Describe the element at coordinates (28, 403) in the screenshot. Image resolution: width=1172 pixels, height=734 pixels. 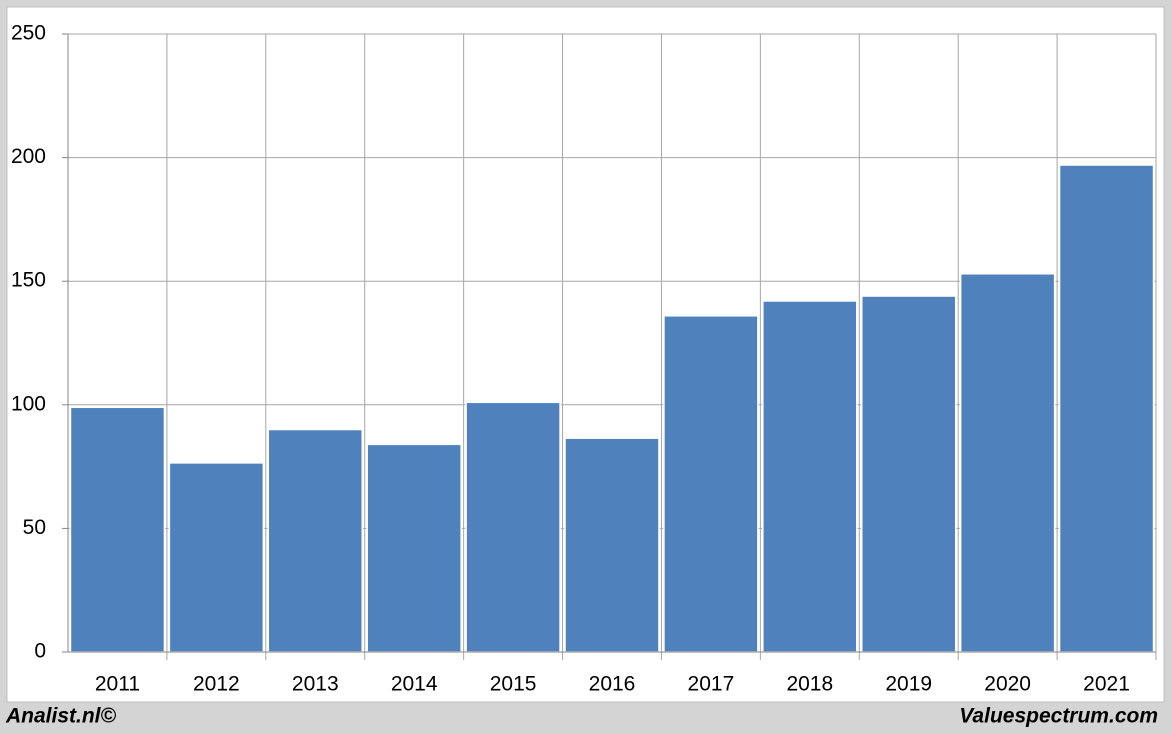
I see `y-tick-label: 100` at that location.